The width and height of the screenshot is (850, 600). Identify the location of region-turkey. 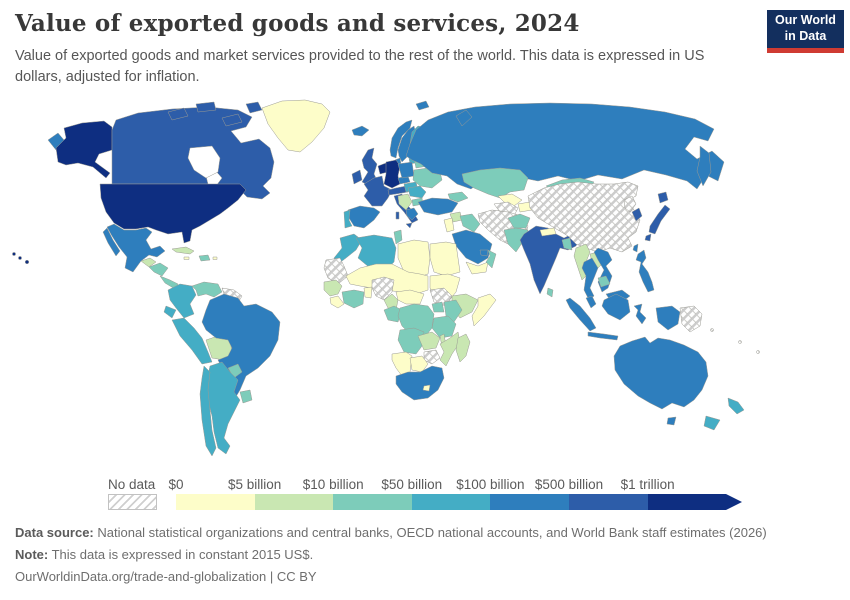
(438, 206).